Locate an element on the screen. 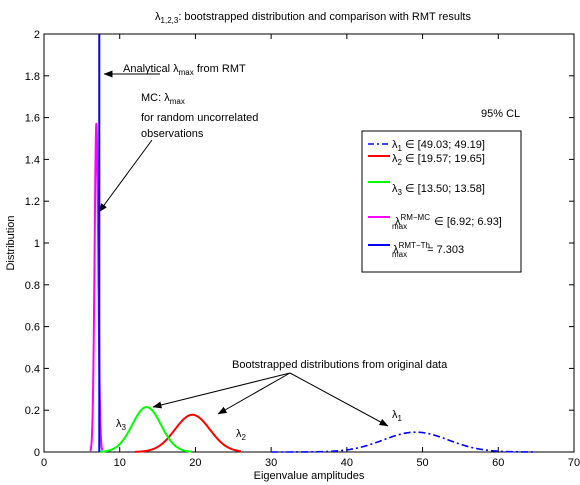 This screenshot has height=485, width=580. legend-entry-th: λRMT−Th max = 7.303 is located at coordinates (428, 250).